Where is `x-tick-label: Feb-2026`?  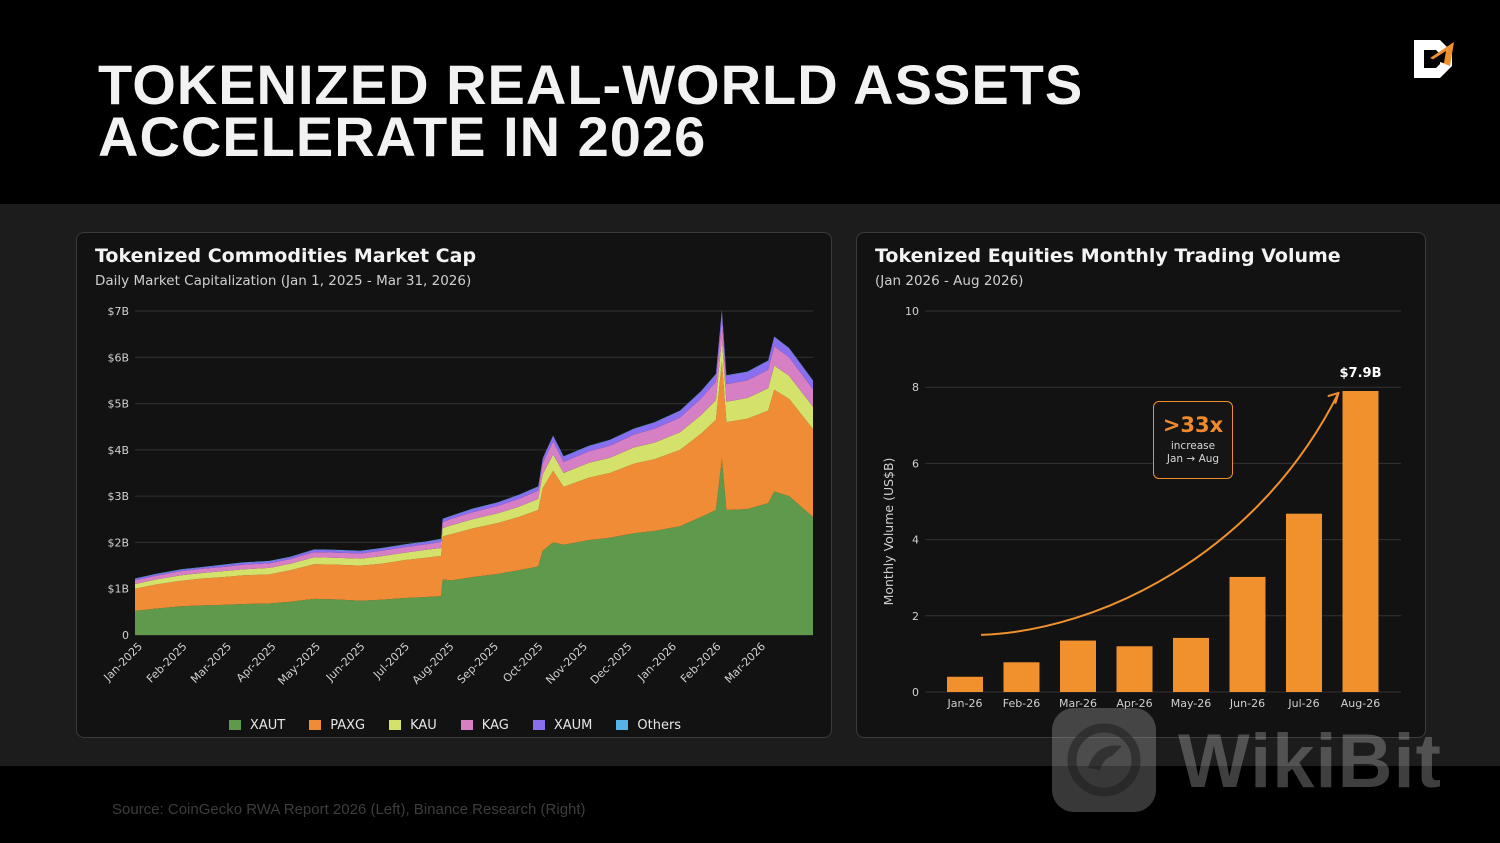
x-tick-label: Feb-2026 is located at coordinates (701, 663).